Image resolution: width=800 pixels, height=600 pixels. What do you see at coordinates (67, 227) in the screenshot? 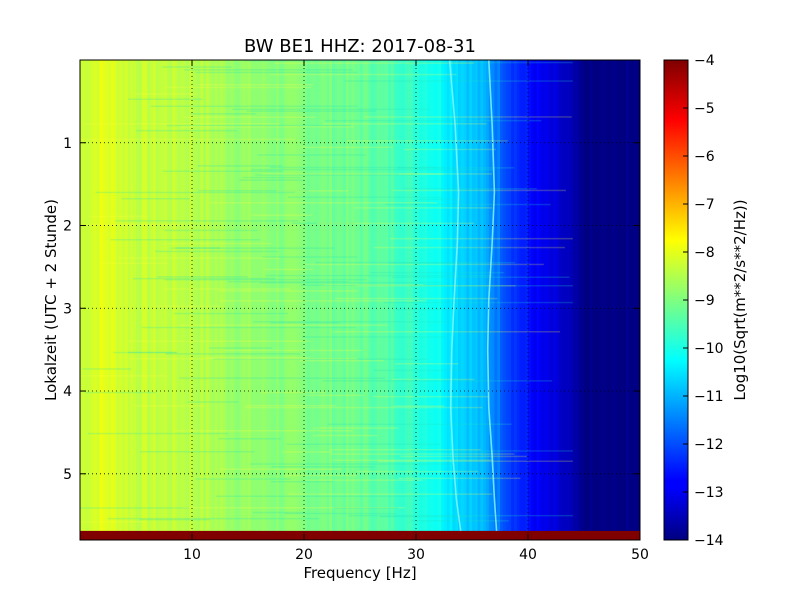
I see `y-tick-label: 2` at bounding box center [67, 227].